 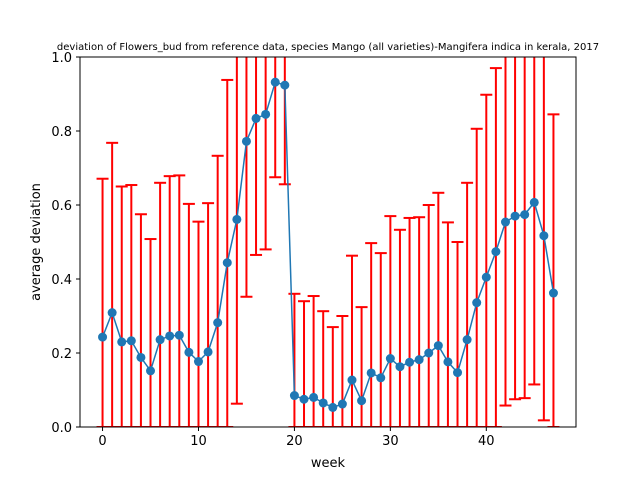 I want to click on y-tick-label: 0.6, so click(x=61, y=206).